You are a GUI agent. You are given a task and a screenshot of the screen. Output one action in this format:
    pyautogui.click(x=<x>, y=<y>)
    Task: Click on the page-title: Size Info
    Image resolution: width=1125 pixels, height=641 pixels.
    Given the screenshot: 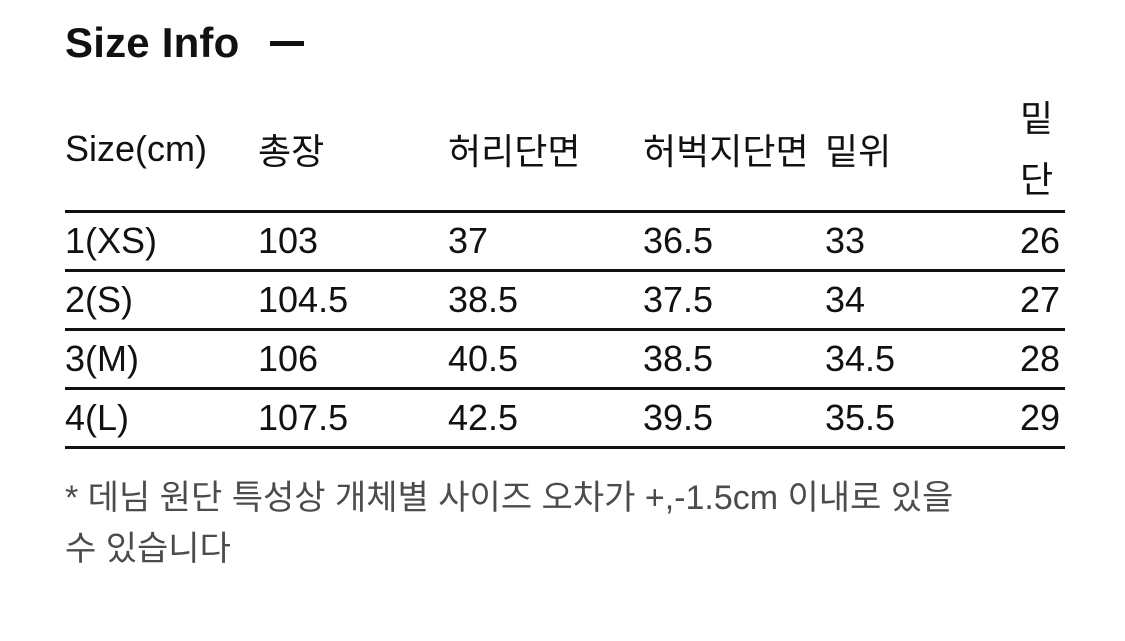 What is the action you would take?
    pyautogui.click(x=152, y=42)
    